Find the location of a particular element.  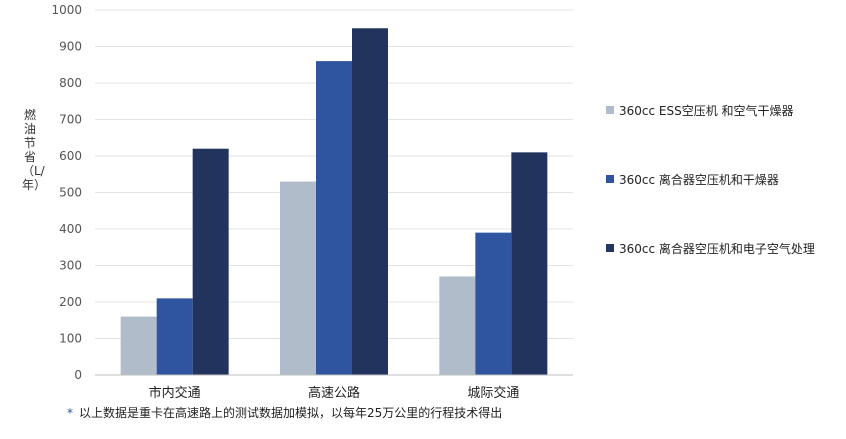

y-axis-label: 燃油节省（L/年） is located at coordinates (34, 150).